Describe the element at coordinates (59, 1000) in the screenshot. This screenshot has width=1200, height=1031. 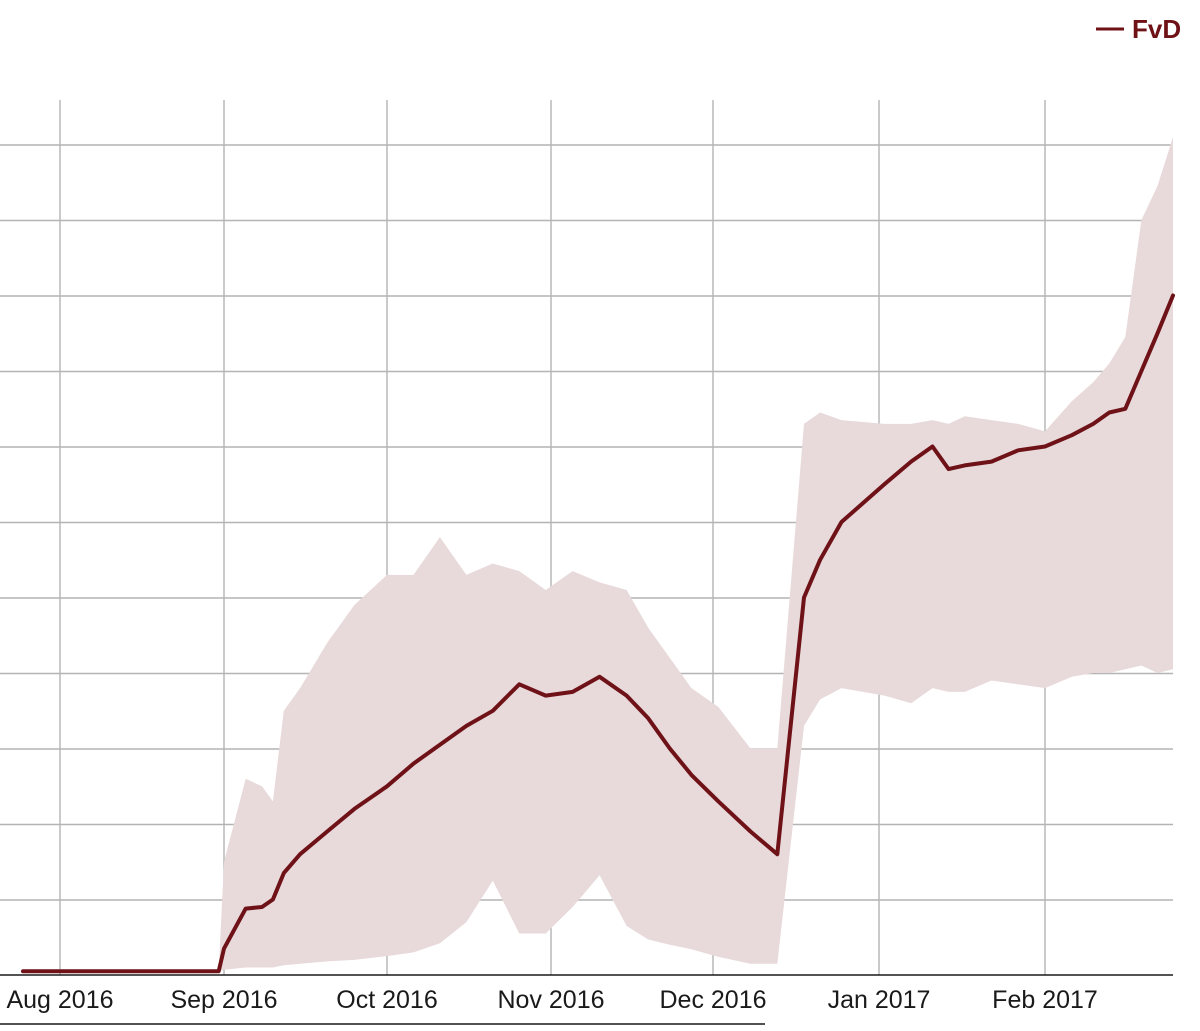
I see `x-tick-label: Aug 2016` at that location.